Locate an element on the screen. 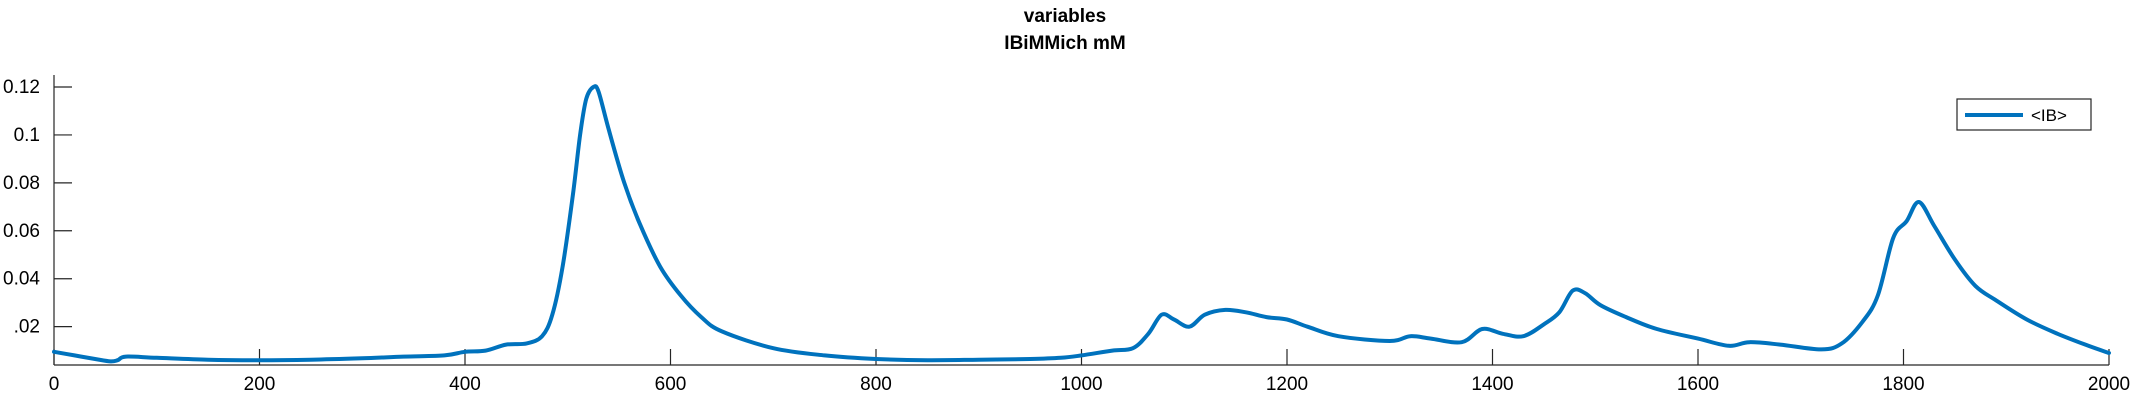 The height and width of the screenshot is (400, 2133). x-tick-label: 1200 is located at coordinates (1287, 384).